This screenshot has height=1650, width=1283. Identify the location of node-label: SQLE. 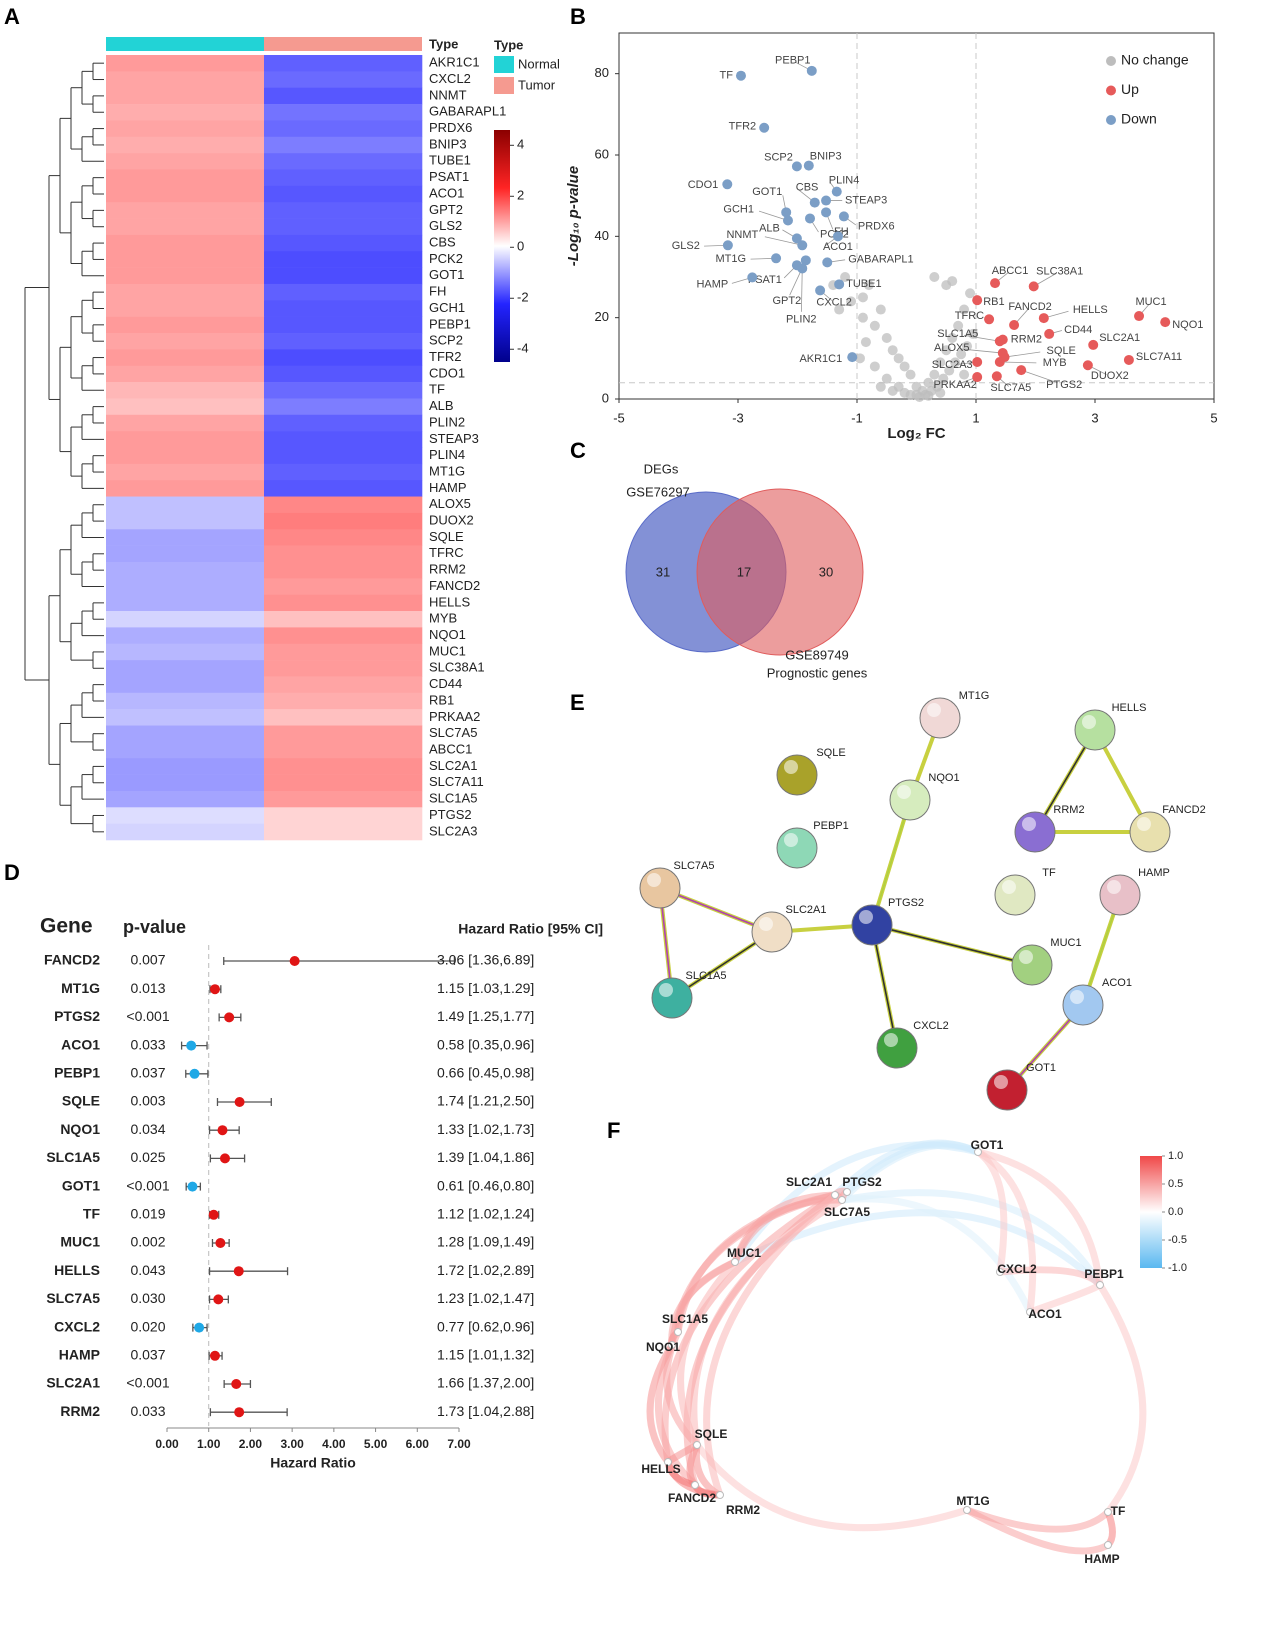
(830, 753).